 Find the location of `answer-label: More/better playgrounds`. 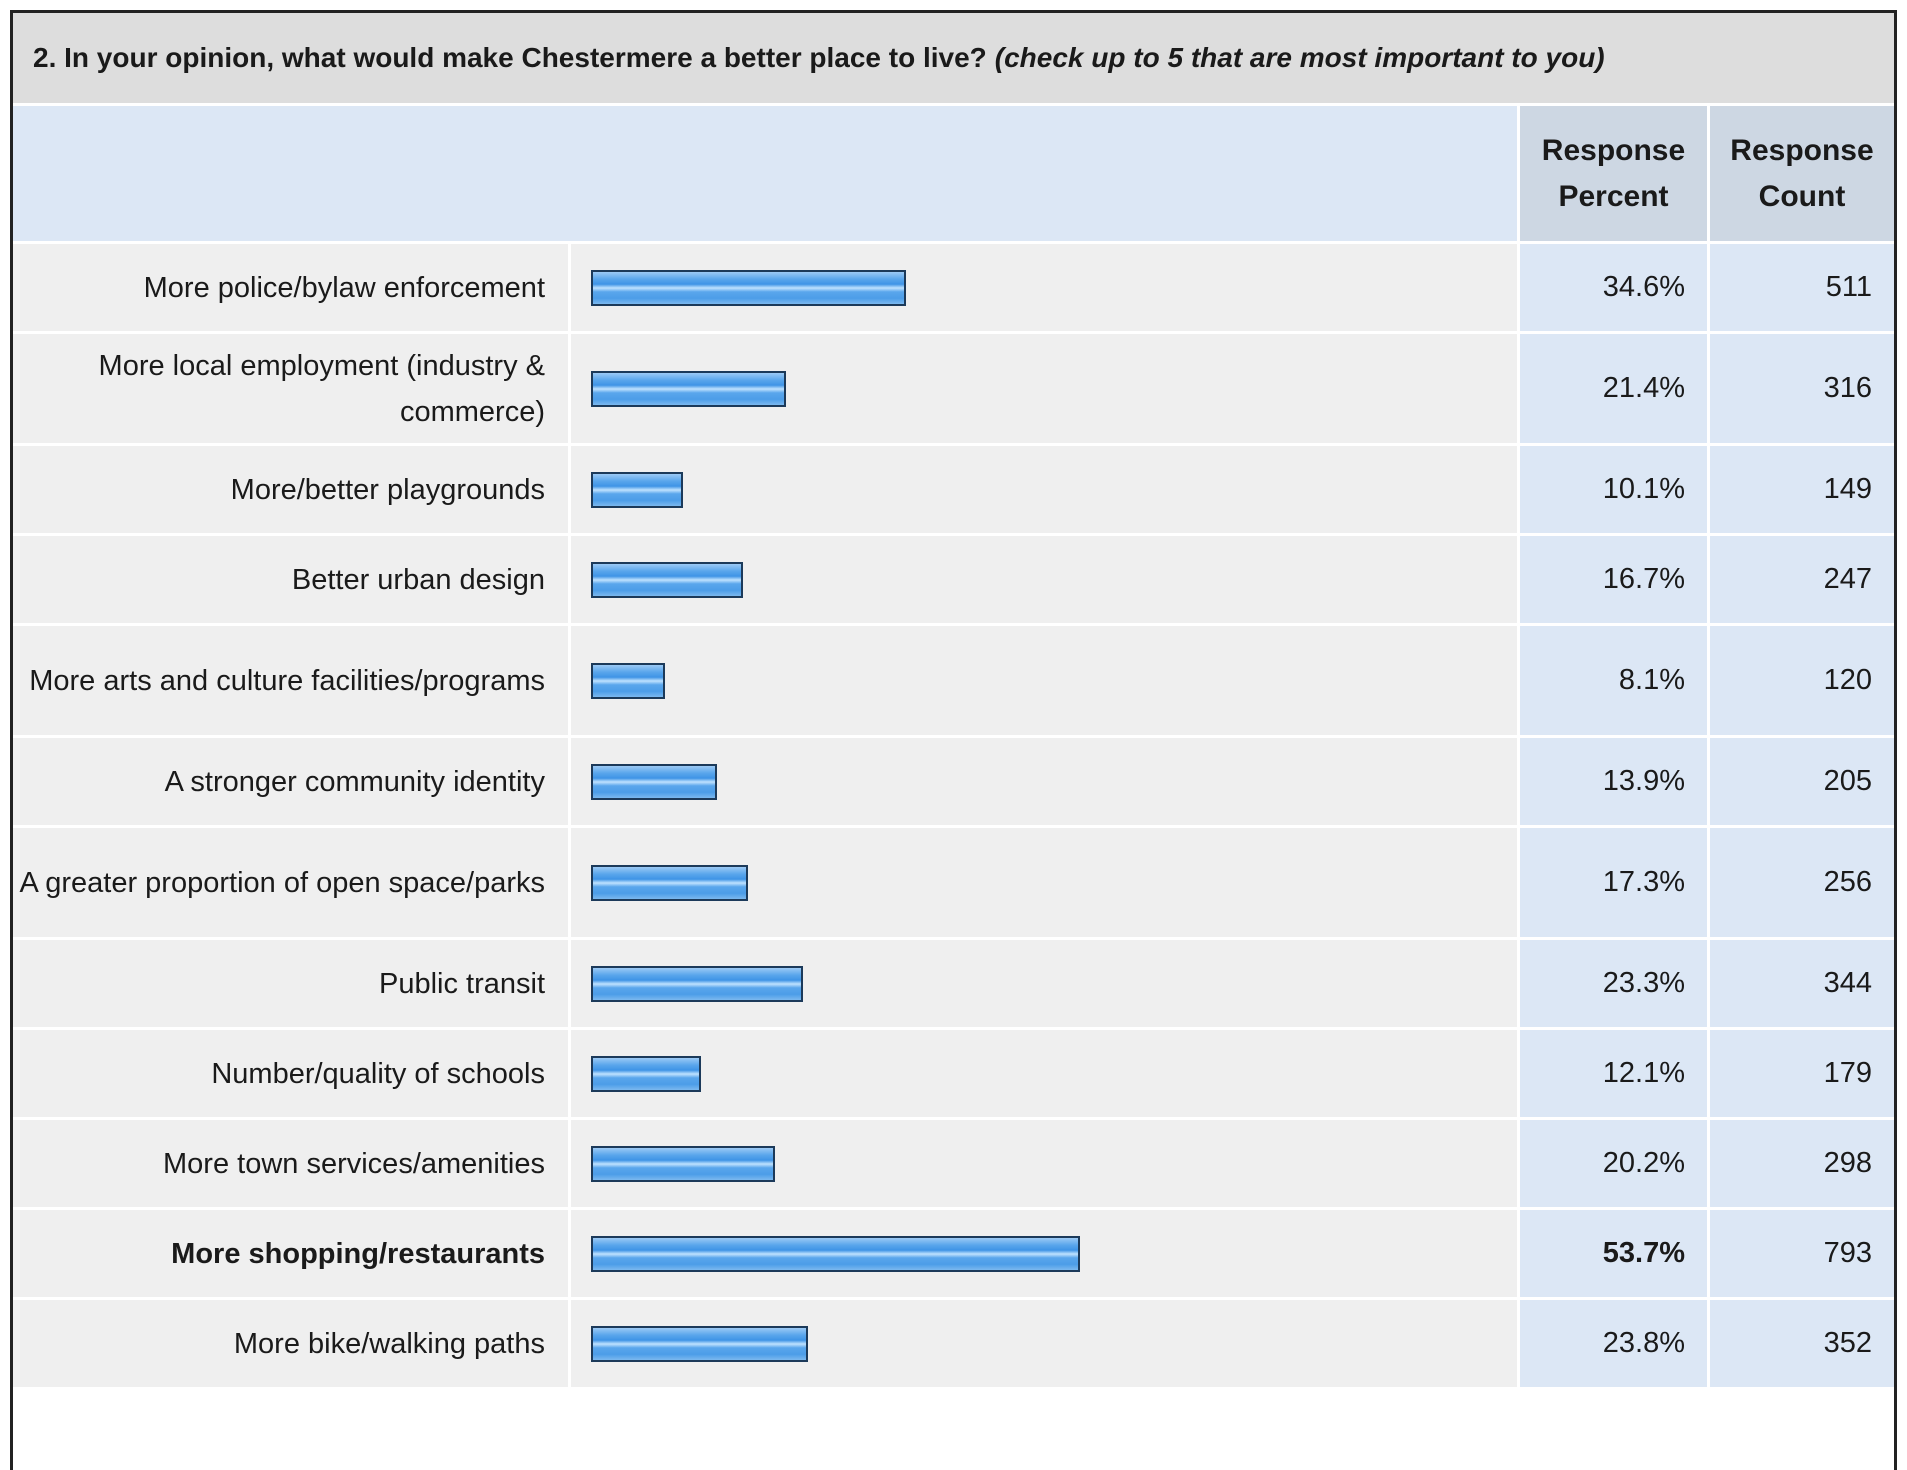

answer-label: More/better playgrounds is located at coordinates (290, 489).